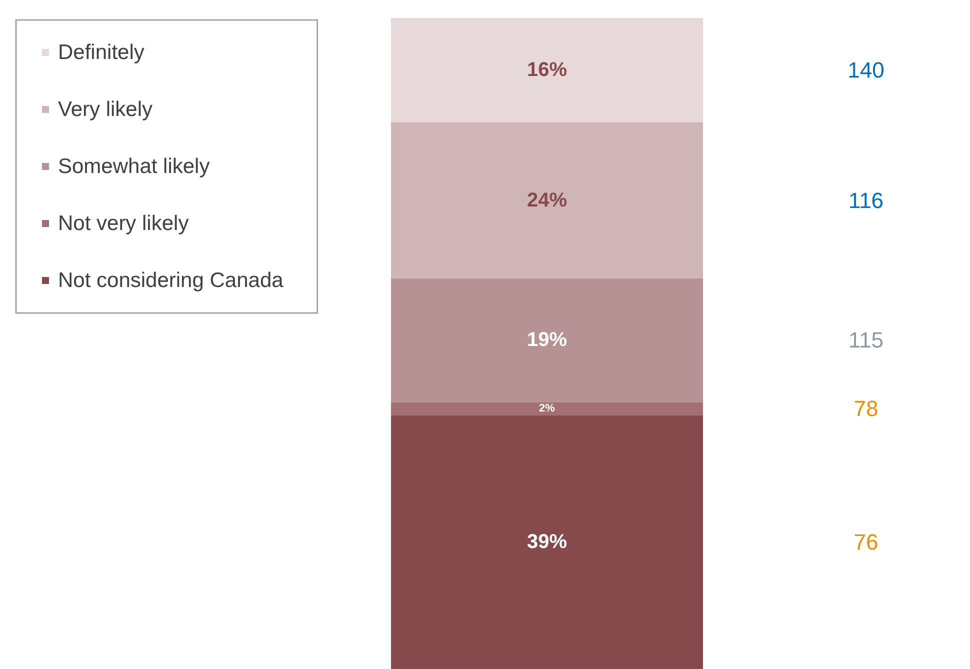 This screenshot has height=669, width=970. I want to click on legend-label: Definitely, so click(101, 52).